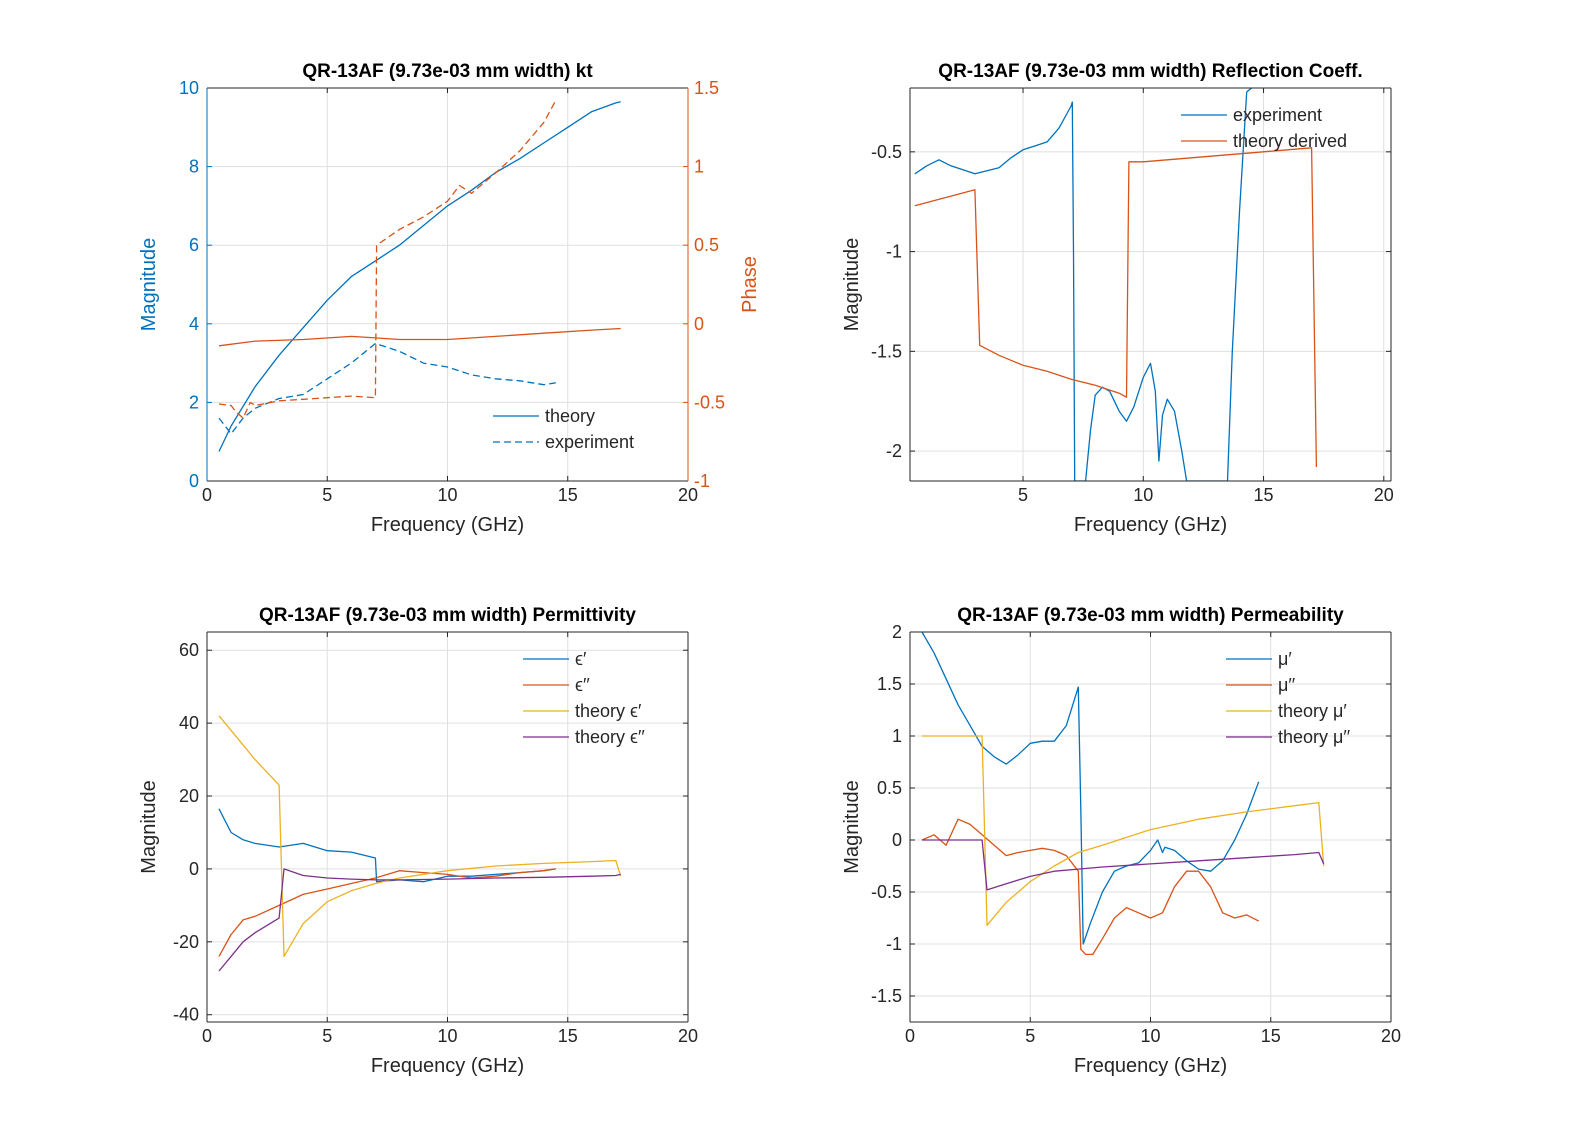  I want to click on legend: experiment theory derived, so click(1264, 128).